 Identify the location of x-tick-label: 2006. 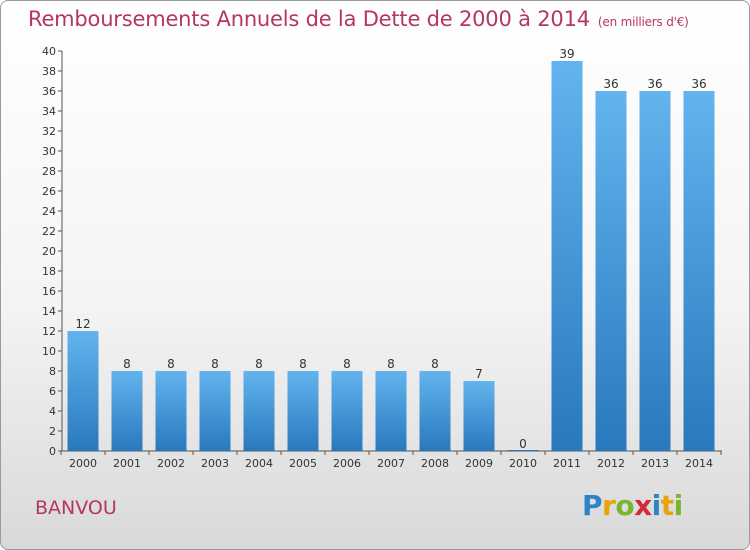
(347, 463).